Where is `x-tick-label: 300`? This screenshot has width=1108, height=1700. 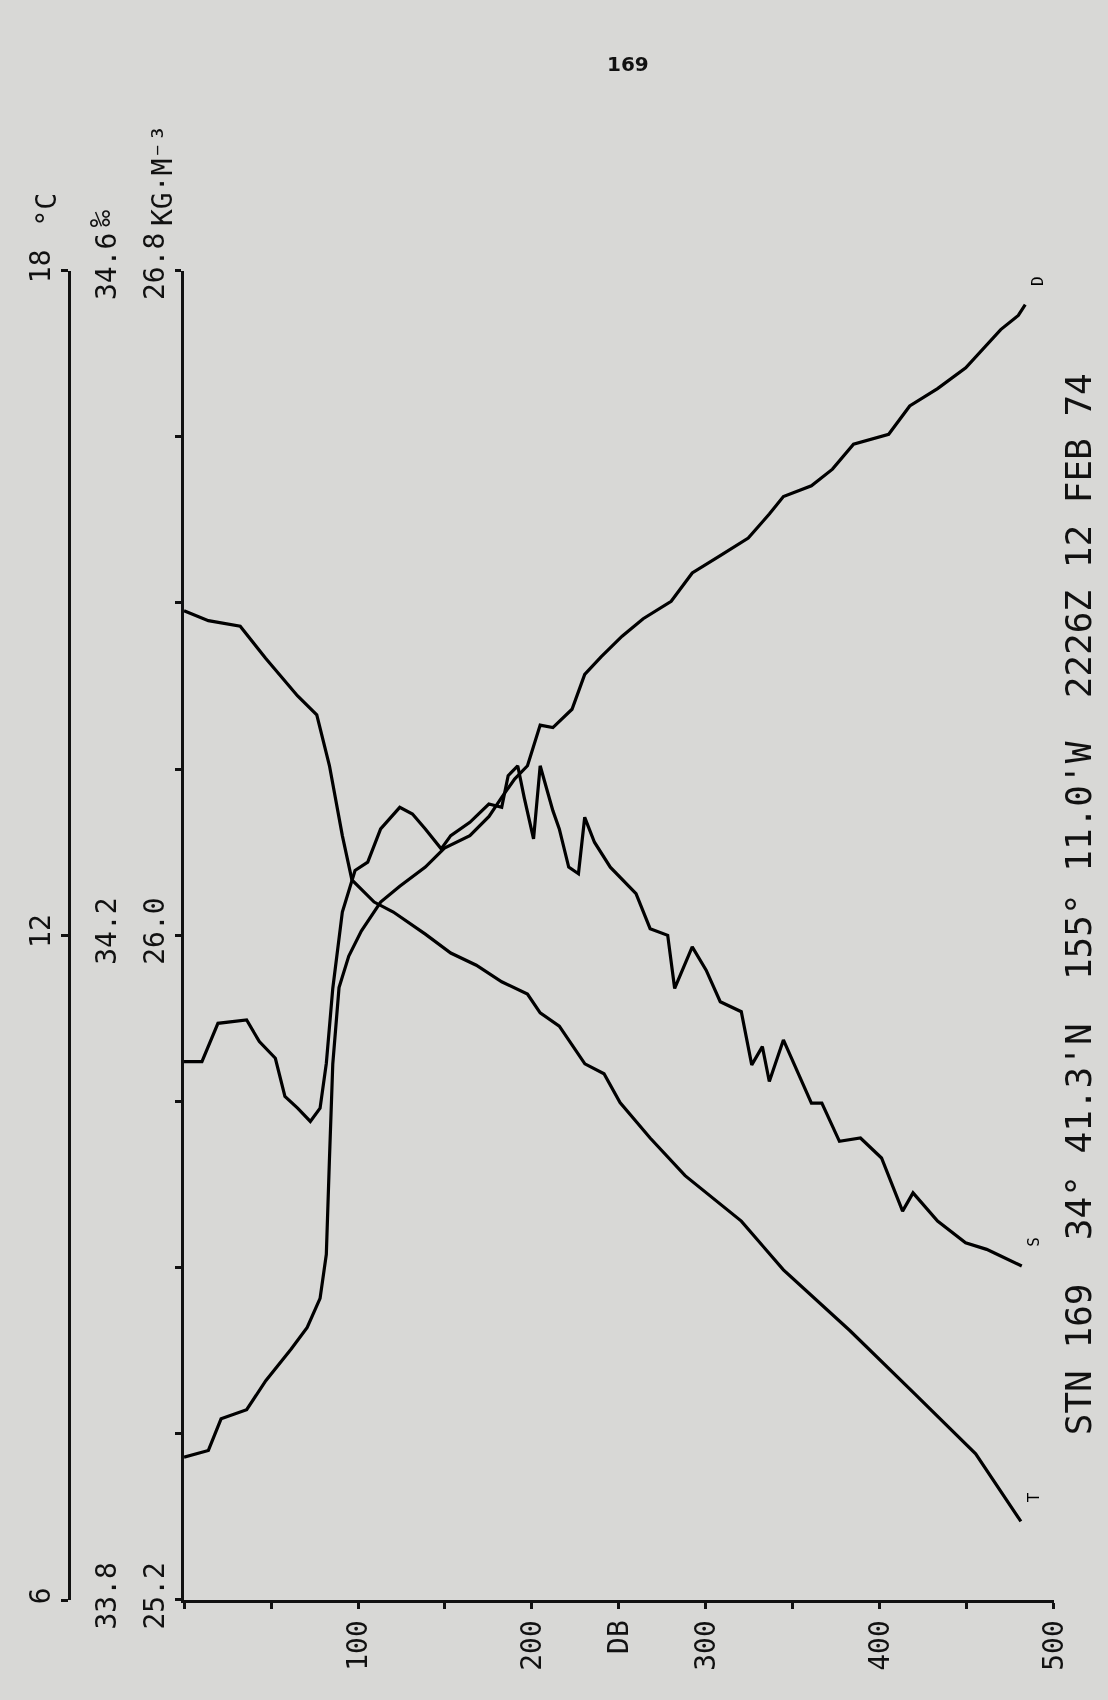
x-tick-label: 300 is located at coordinates (706, 1645).